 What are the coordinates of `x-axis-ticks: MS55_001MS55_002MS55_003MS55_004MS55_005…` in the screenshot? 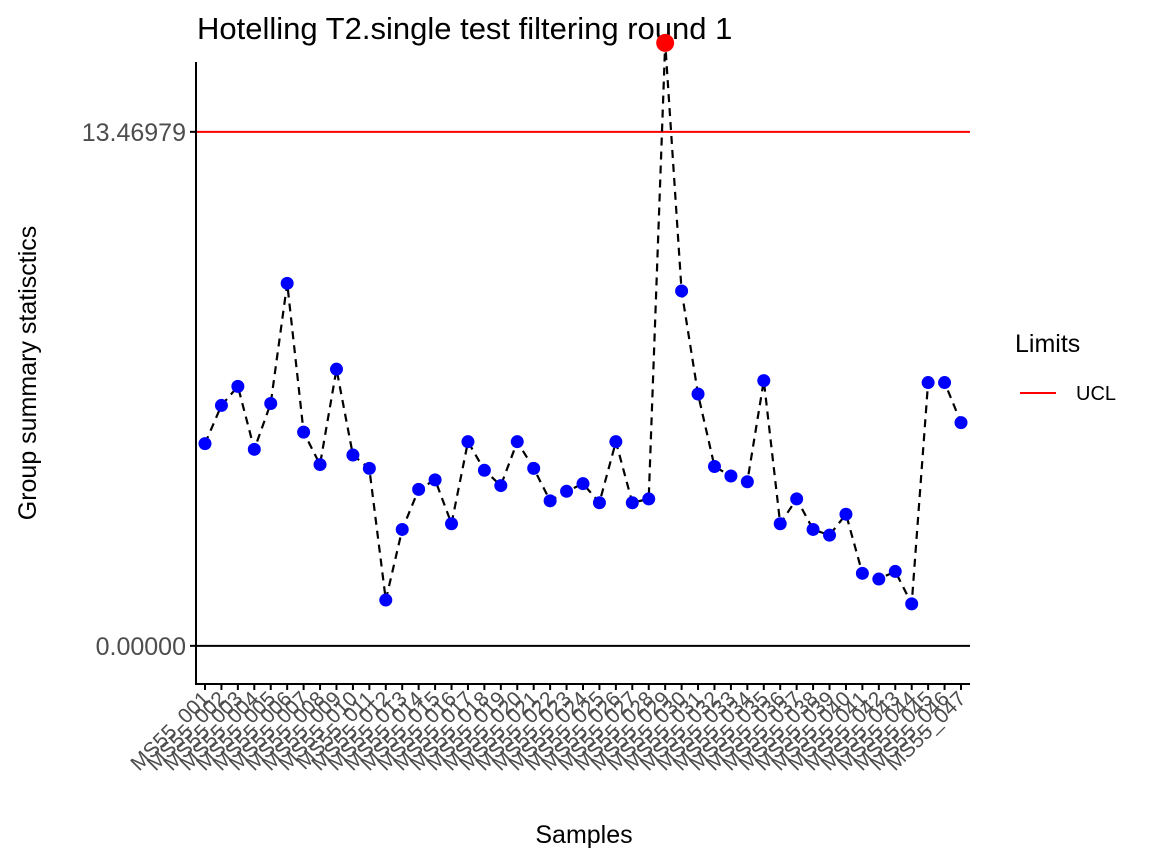 It's located at (548, 729).